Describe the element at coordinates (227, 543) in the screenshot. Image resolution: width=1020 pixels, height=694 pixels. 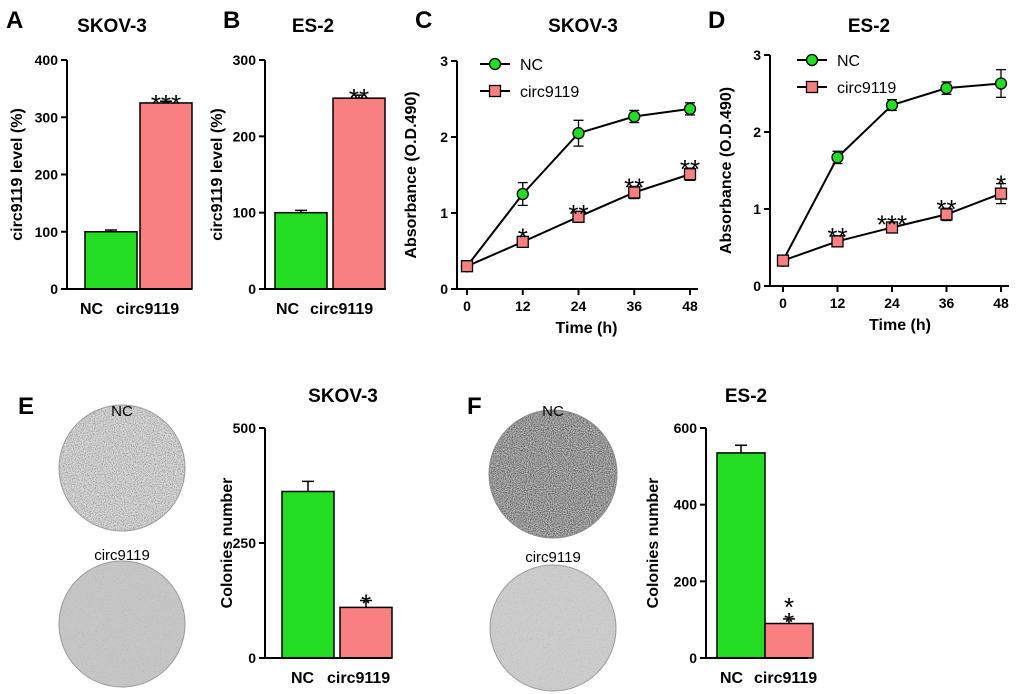
I see `y-axis-label-e: Colonies number` at that location.